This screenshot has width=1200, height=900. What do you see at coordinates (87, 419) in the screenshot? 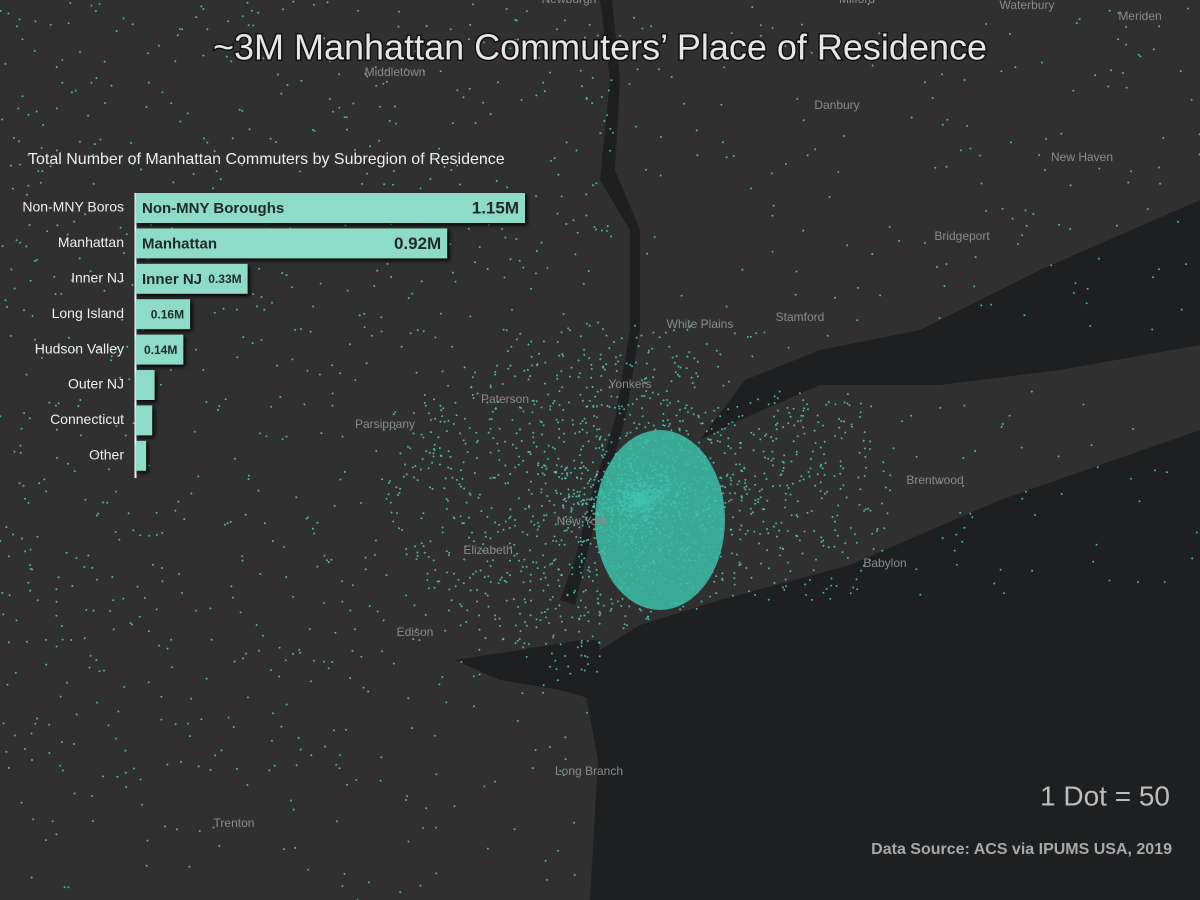
I see `category-label: Connecticut` at bounding box center [87, 419].